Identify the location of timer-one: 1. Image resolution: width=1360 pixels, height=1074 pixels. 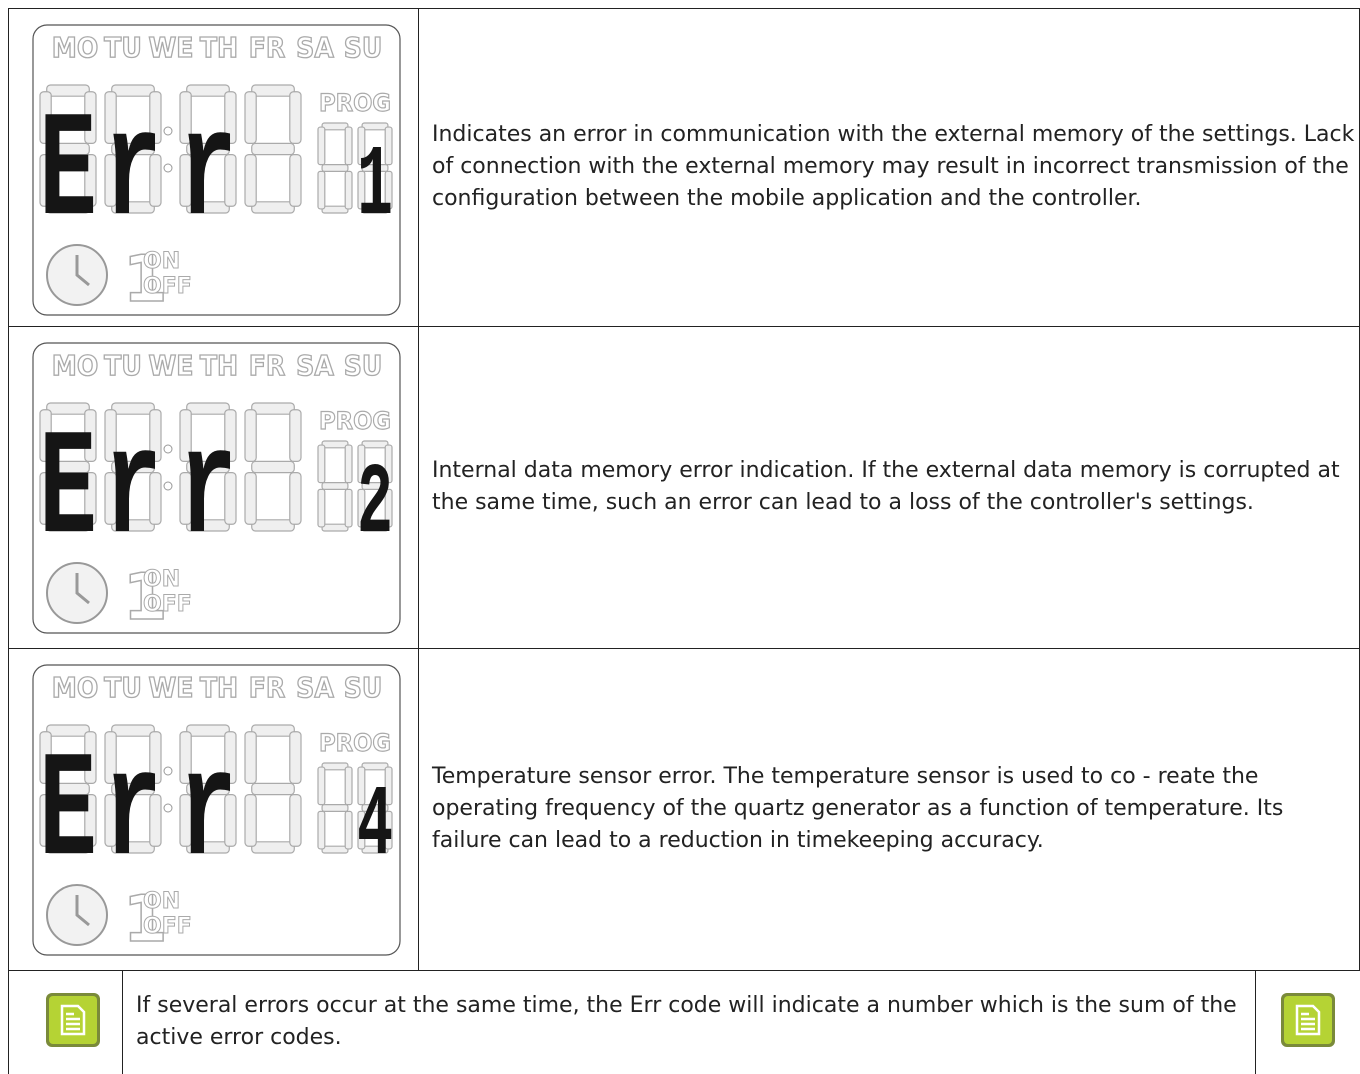
(145, 280).